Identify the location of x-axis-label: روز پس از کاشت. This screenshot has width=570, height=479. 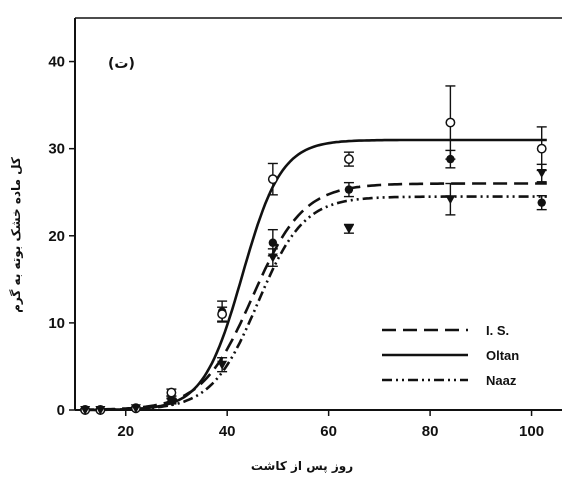
(302, 466).